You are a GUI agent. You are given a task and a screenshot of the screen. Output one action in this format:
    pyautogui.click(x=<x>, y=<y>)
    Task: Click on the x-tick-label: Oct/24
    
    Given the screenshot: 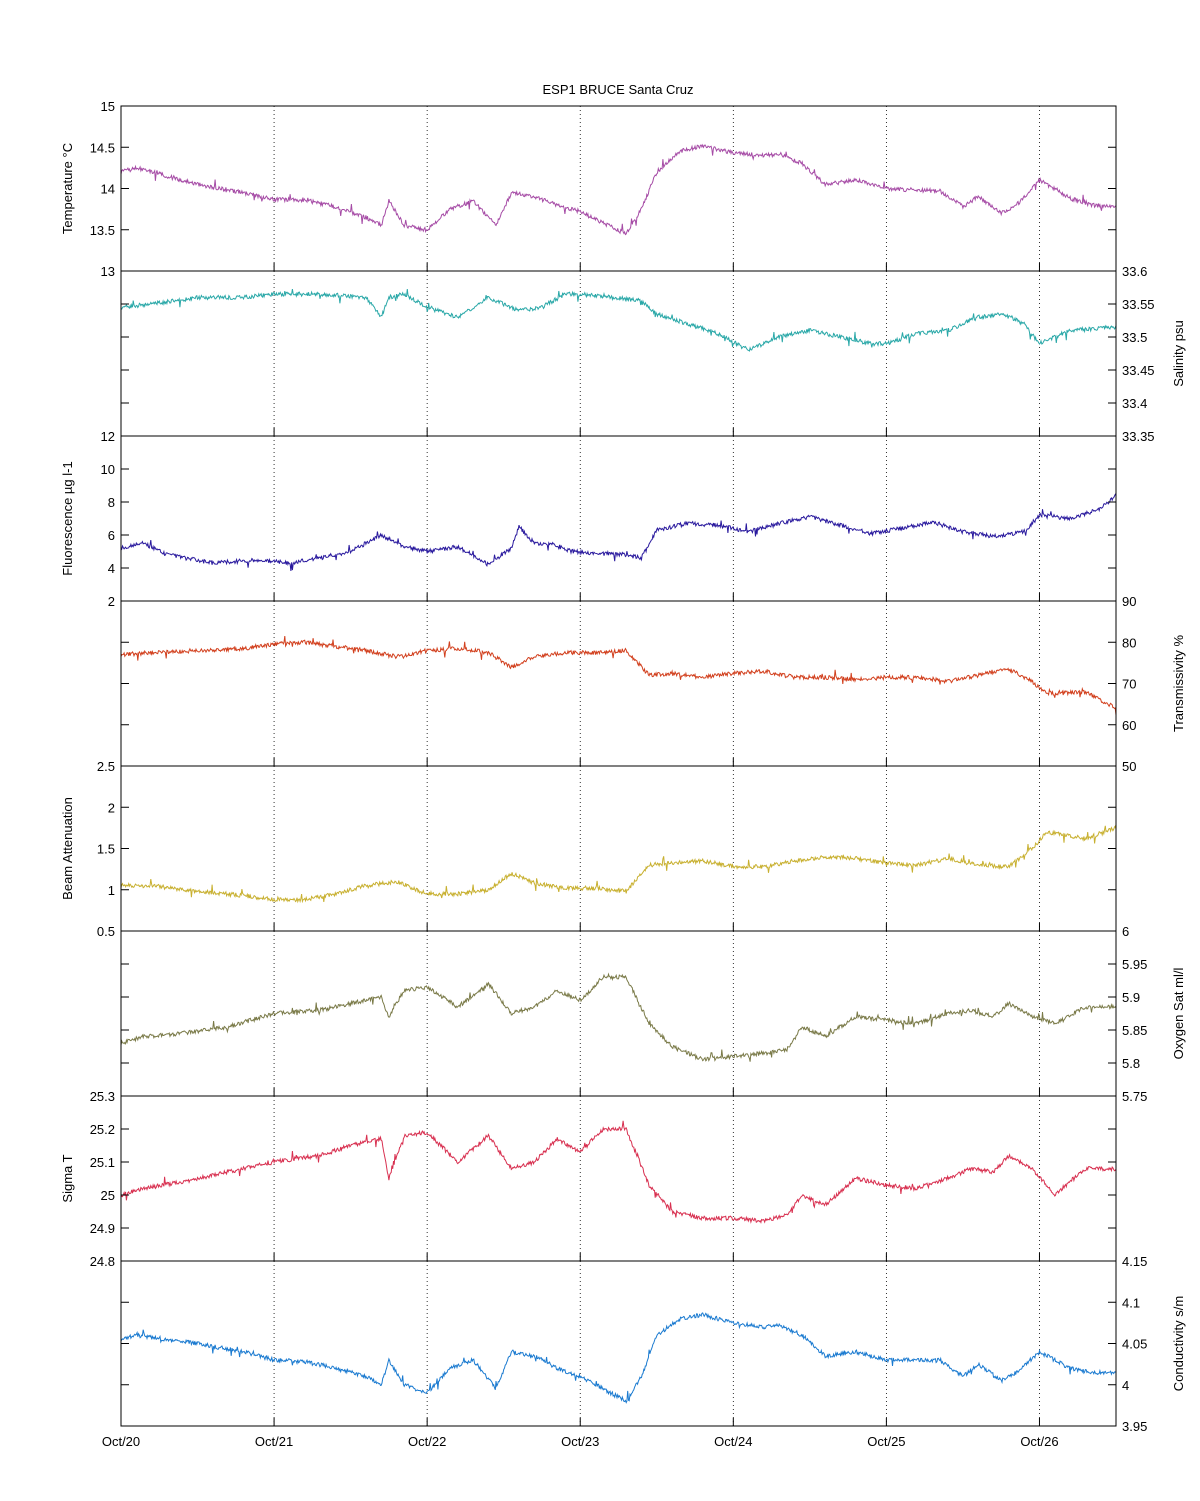 What is the action you would take?
    pyautogui.click(x=733, y=1441)
    